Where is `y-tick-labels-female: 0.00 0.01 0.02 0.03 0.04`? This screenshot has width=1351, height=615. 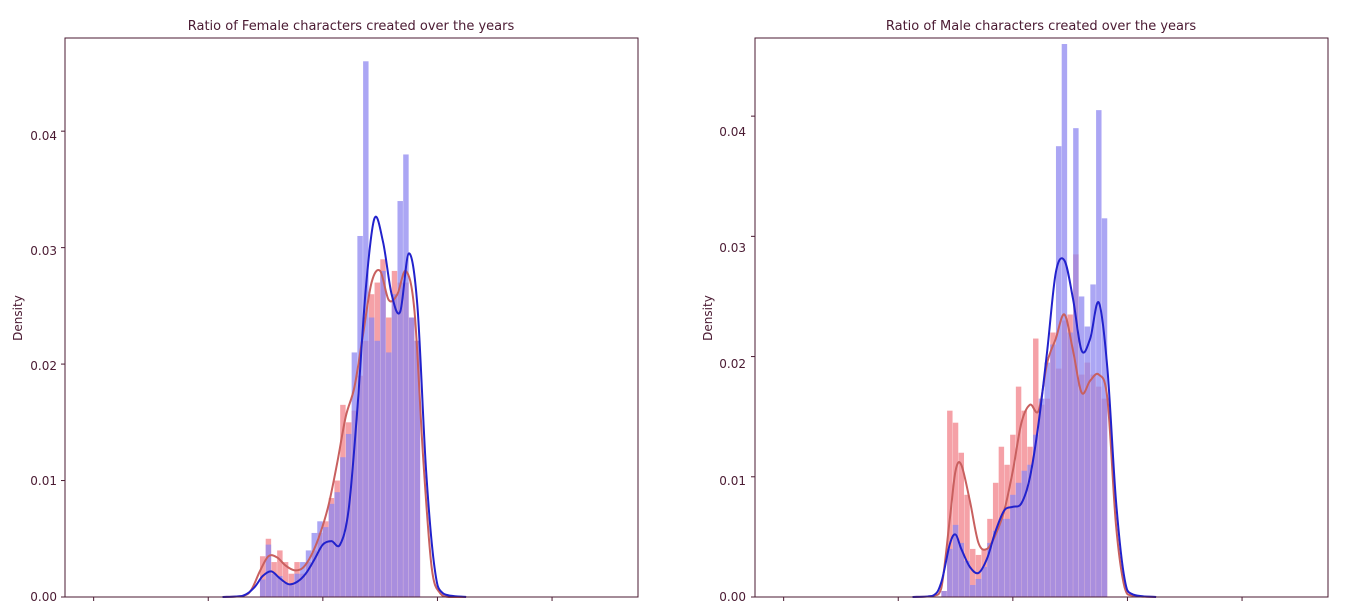
y-tick-labels-female: 0.00 0.01 0.02 0.03 0.04 is located at coordinates (43, 366).